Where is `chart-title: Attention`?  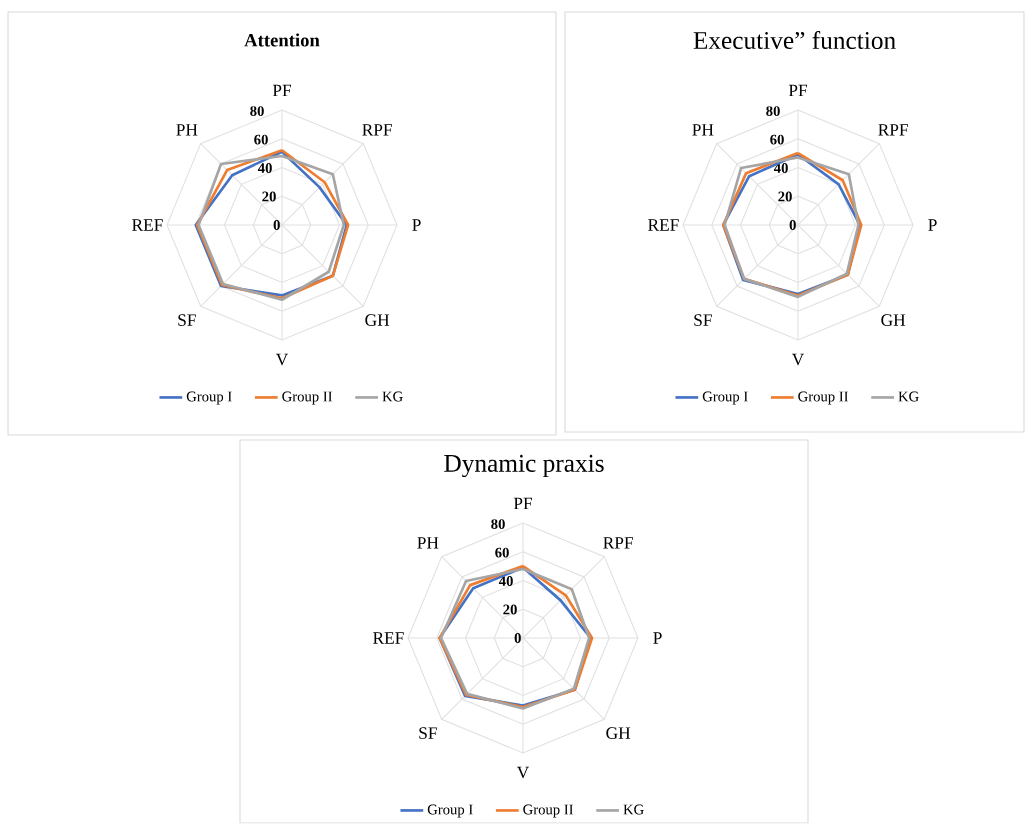 chart-title: Attention is located at coordinates (282, 40).